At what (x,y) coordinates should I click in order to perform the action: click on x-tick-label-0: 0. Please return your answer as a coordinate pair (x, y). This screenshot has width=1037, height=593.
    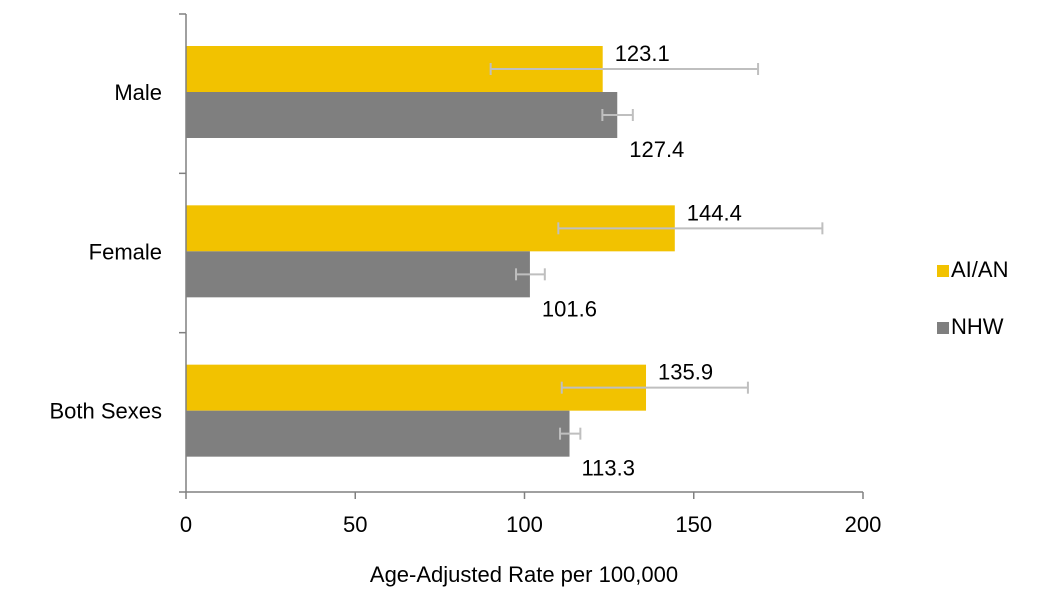
    Looking at the image, I should click on (186, 524).